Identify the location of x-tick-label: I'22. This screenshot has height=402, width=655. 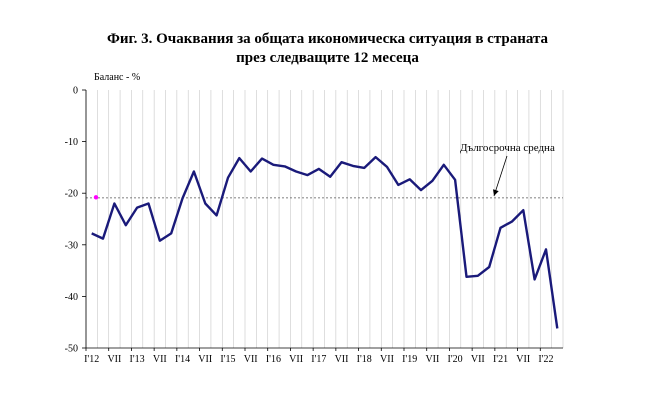
(545, 359).